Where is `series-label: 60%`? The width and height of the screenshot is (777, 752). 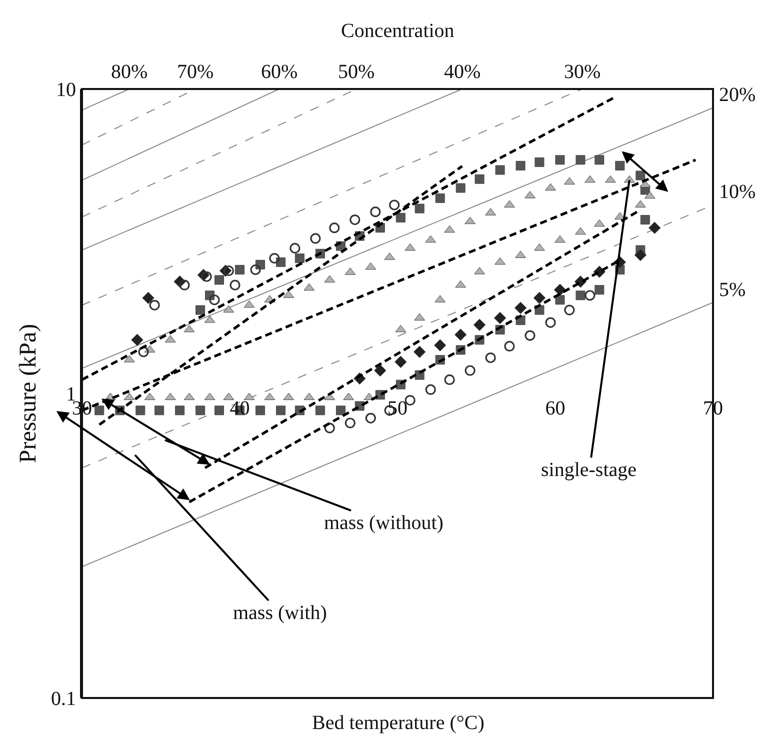
series-label: 60% is located at coordinates (279, 72).